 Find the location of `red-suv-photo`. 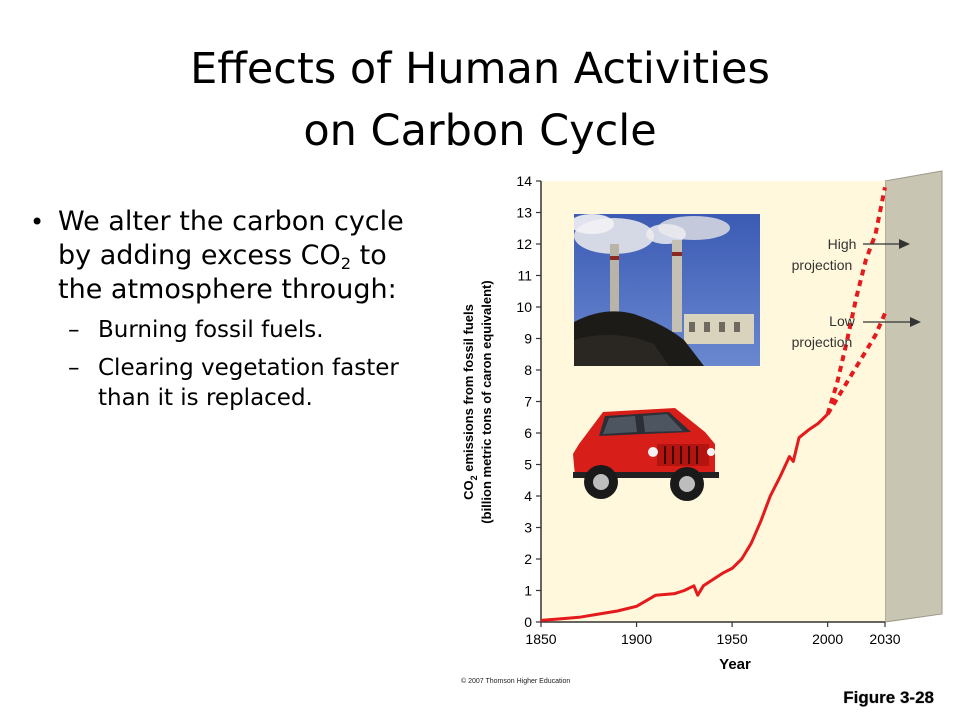

red-suv-photo is located at coordinates (643, 451).